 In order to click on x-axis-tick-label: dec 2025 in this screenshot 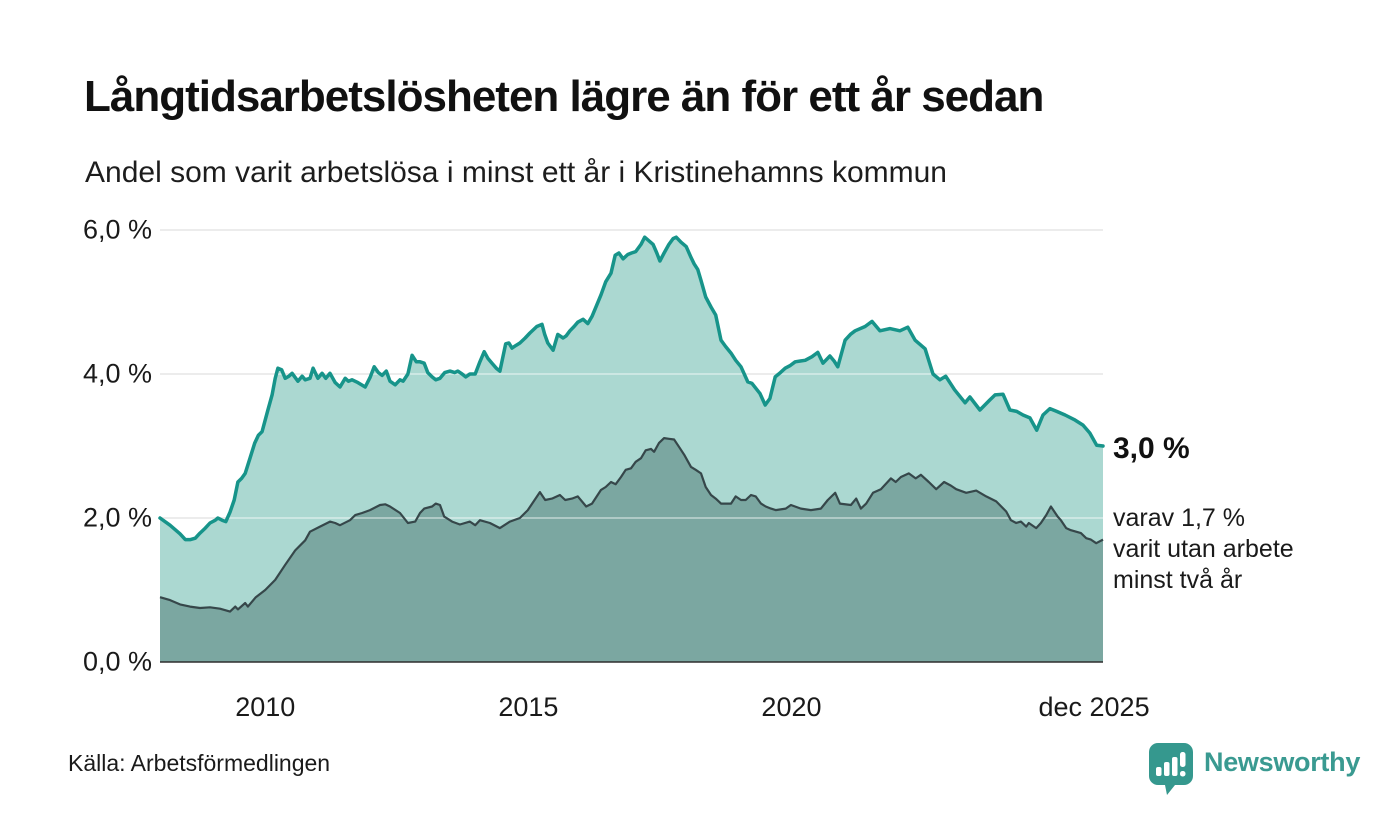, I will do `click(1094, 707)`.